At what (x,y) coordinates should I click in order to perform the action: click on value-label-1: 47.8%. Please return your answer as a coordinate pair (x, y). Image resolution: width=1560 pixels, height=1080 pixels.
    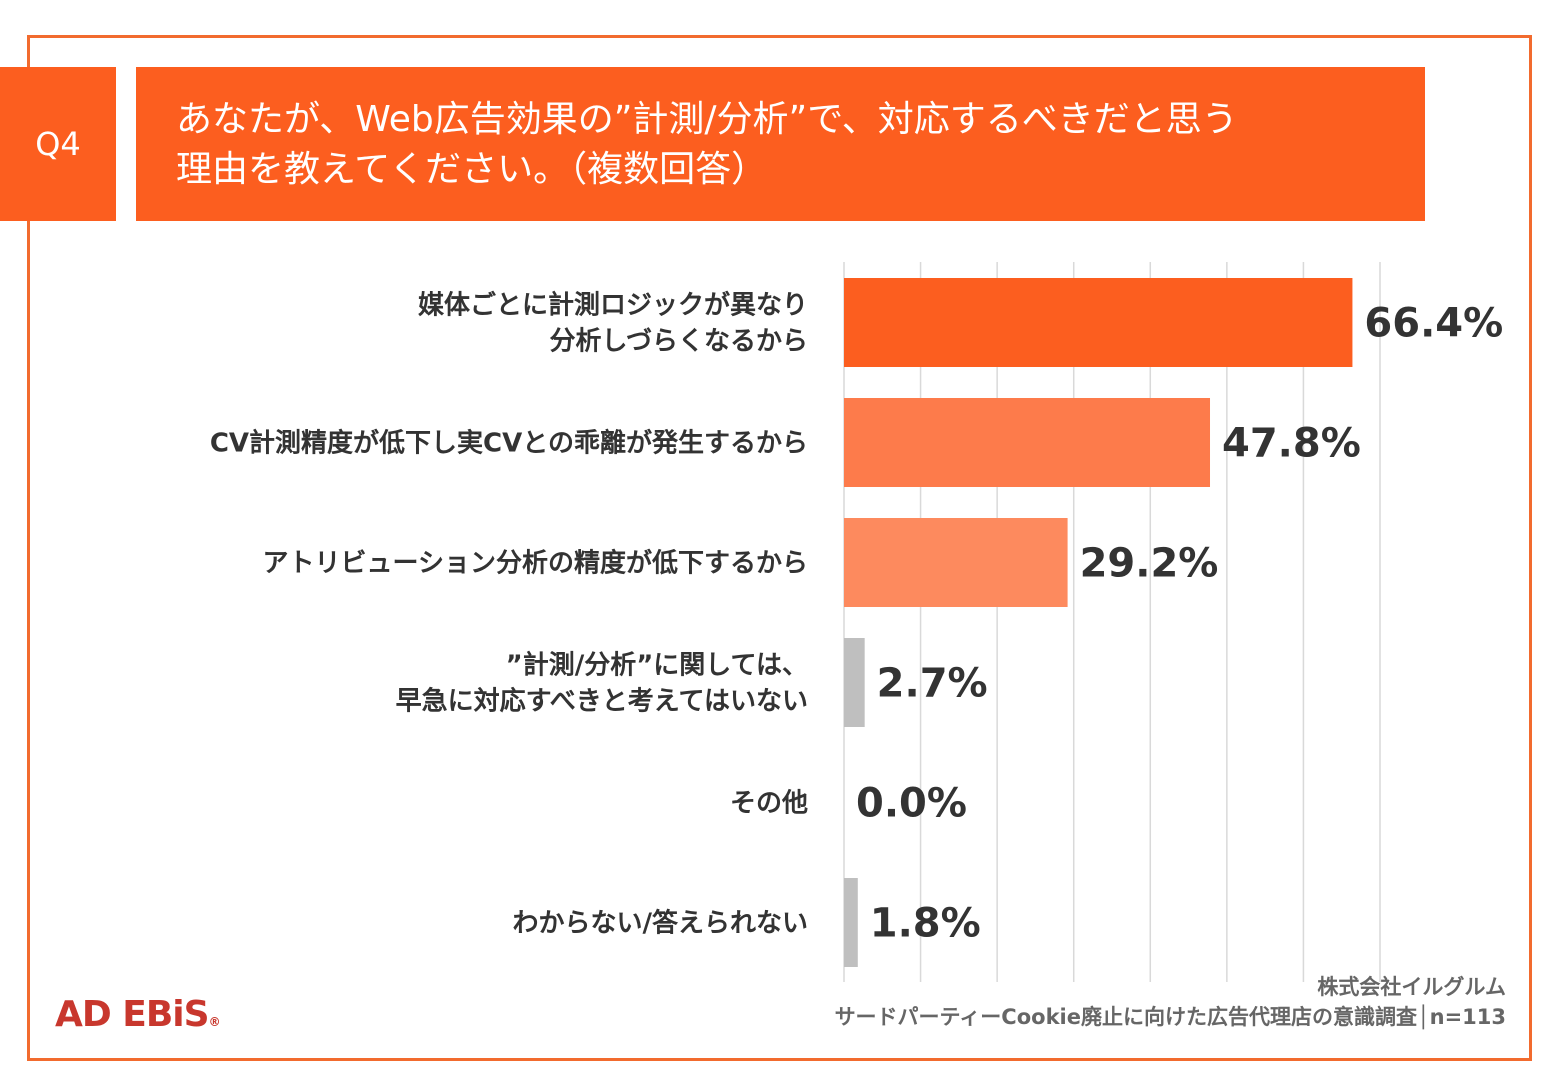
    Looking at the image, I should click on (1291, 444).